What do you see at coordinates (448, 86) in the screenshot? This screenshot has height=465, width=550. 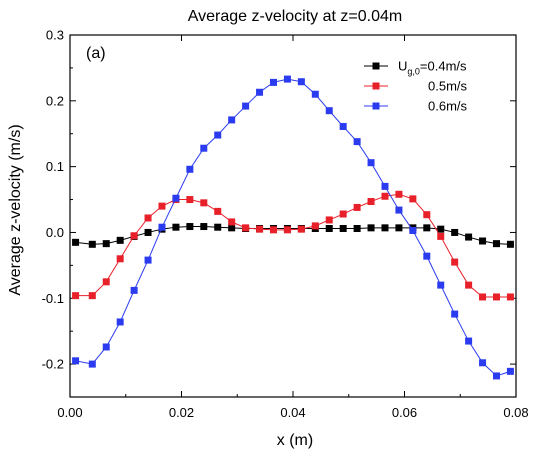 I see `legend-label: 0.5m/s` at bounding box center [448, 86].